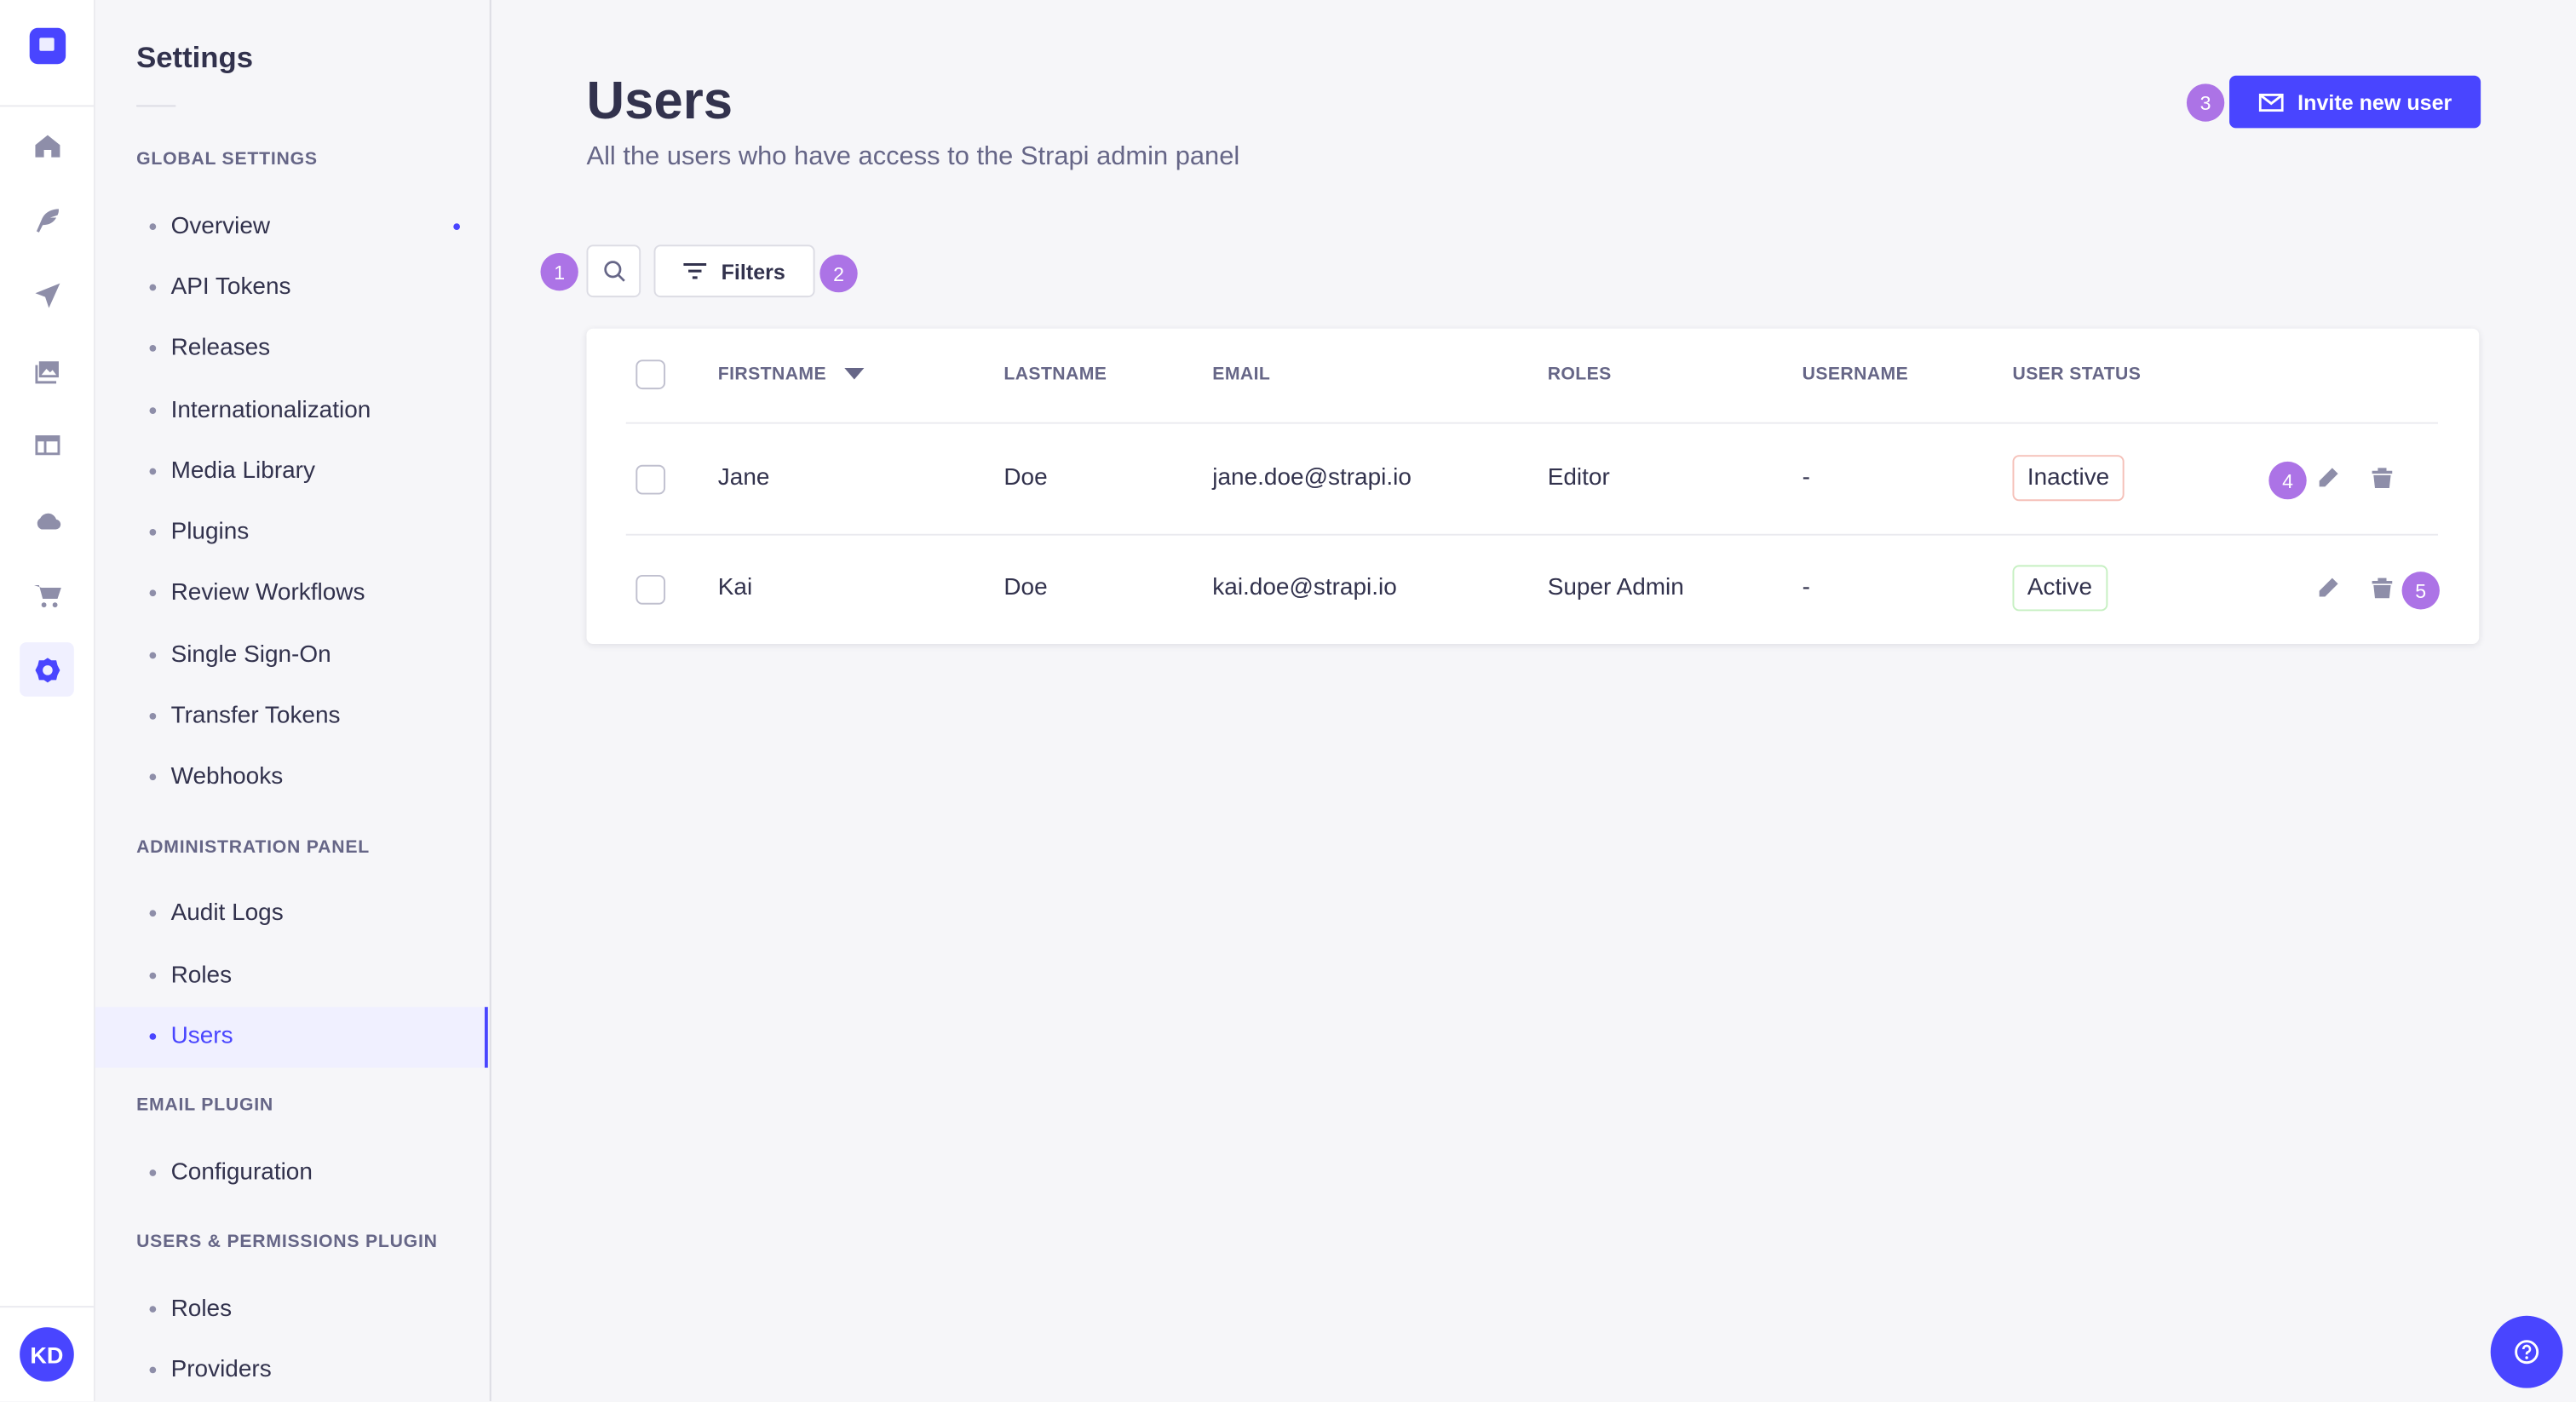  What do you see at coordinates (734, 271) in the screenshot?
I see `filters-button: Filters` at bounding box center [734, 271].